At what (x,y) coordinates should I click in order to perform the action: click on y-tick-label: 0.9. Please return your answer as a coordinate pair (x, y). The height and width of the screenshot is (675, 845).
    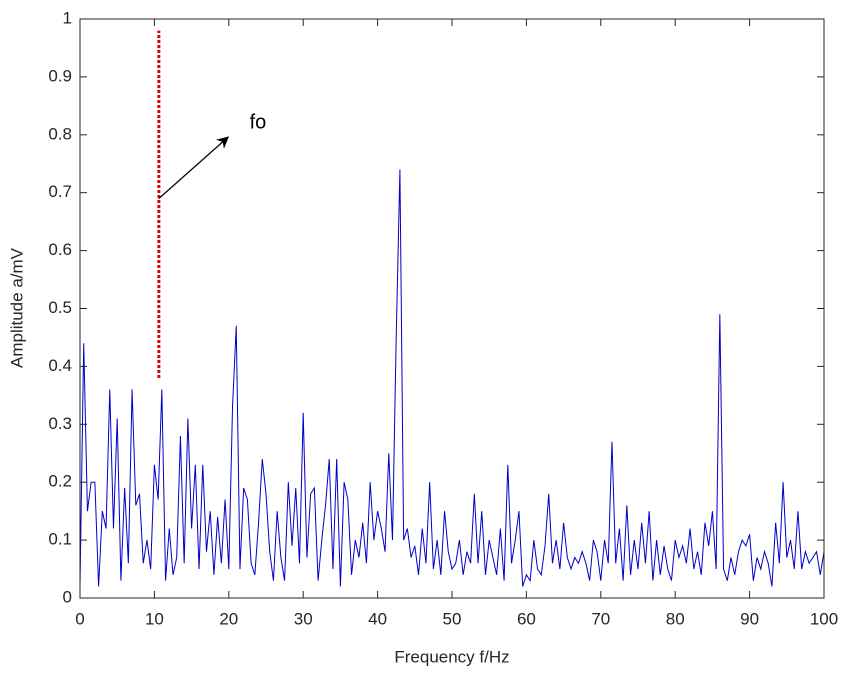
    Looking at the image, I should click on (60, 75).